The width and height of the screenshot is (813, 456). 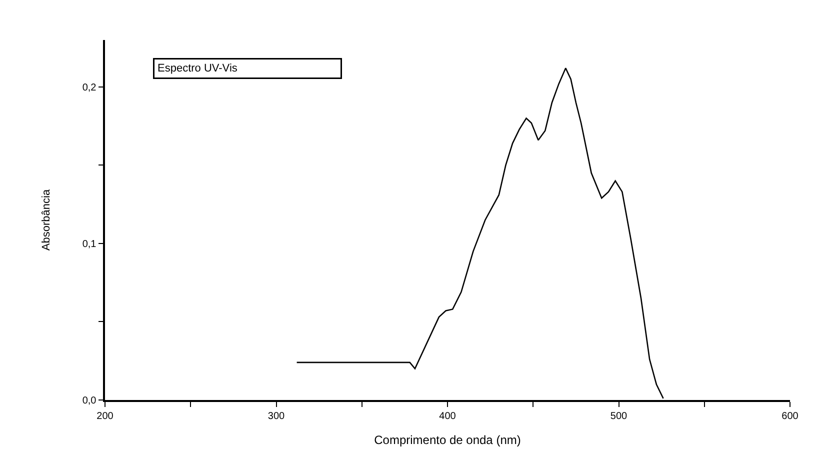 What do you see at coordinates (198, 68) in the screenshot?
I see `annotation: Espectro UV-Vis` at bounding box center [198, 68].